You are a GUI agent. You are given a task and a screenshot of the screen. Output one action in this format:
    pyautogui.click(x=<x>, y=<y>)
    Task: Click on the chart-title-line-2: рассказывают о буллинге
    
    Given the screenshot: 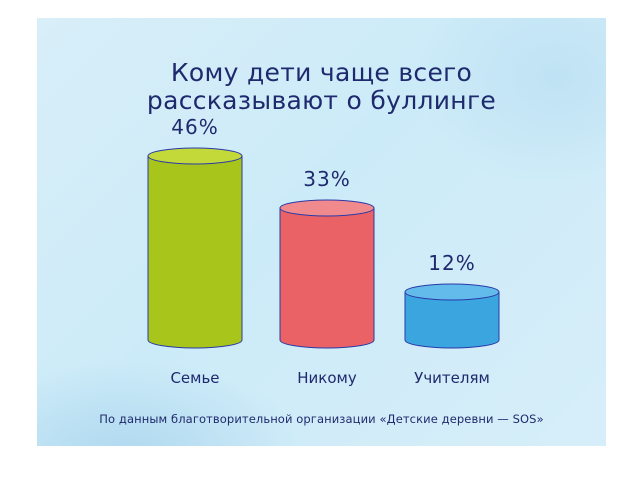 What is the action you would take?
    pyautogui.click(x=321, y=100)
    